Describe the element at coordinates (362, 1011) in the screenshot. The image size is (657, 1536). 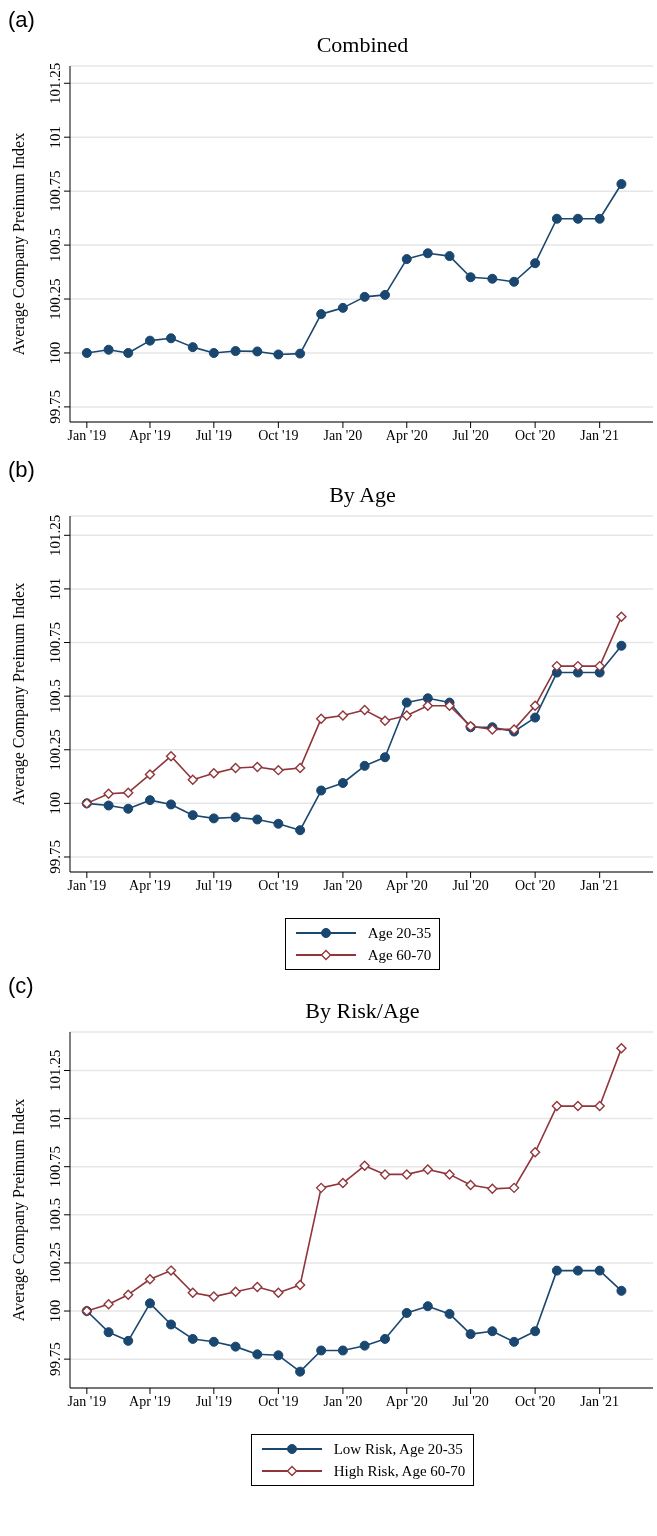
I see `chart-title: By Risk/Age` at that location.